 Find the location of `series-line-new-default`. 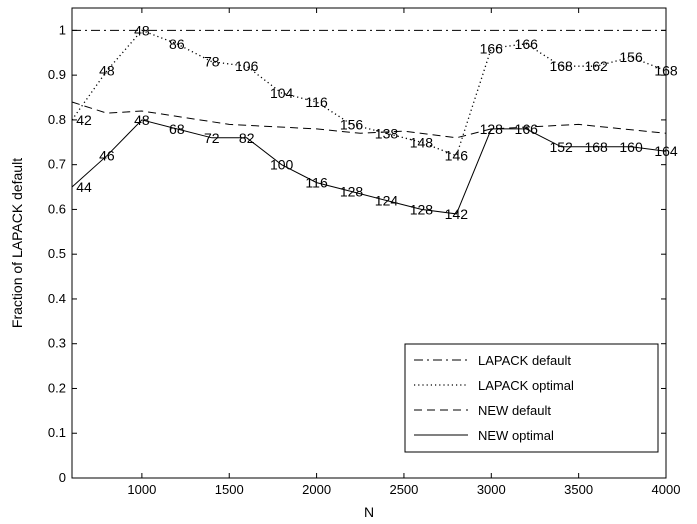

series-line-new-default is located at coordinates (369, 120).